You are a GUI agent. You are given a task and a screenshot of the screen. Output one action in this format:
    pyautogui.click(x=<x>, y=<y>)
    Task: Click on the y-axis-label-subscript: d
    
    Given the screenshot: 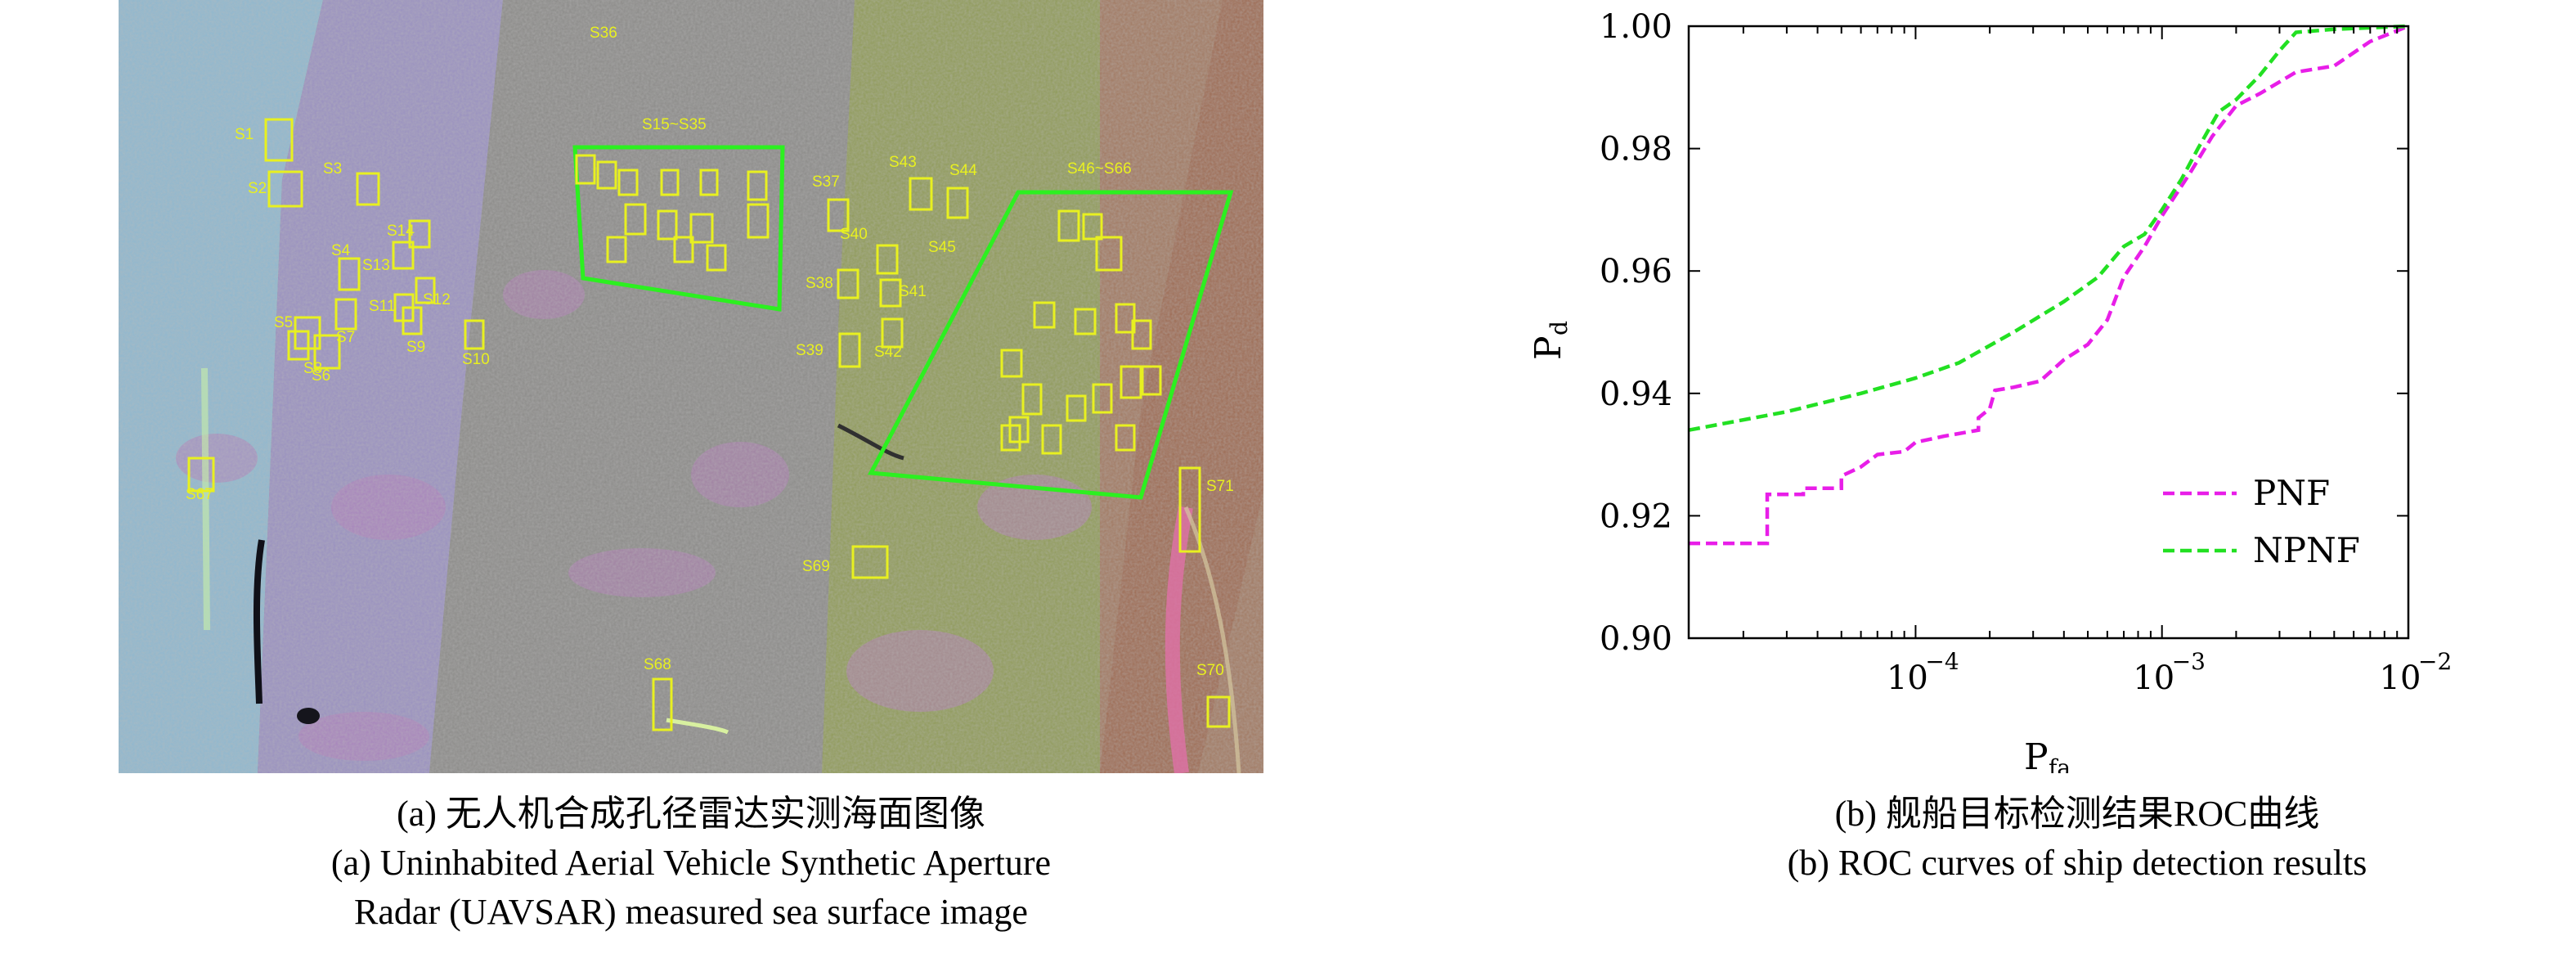 What is the action you would take?
    pyautogui.click(x=1560, y=328)
    